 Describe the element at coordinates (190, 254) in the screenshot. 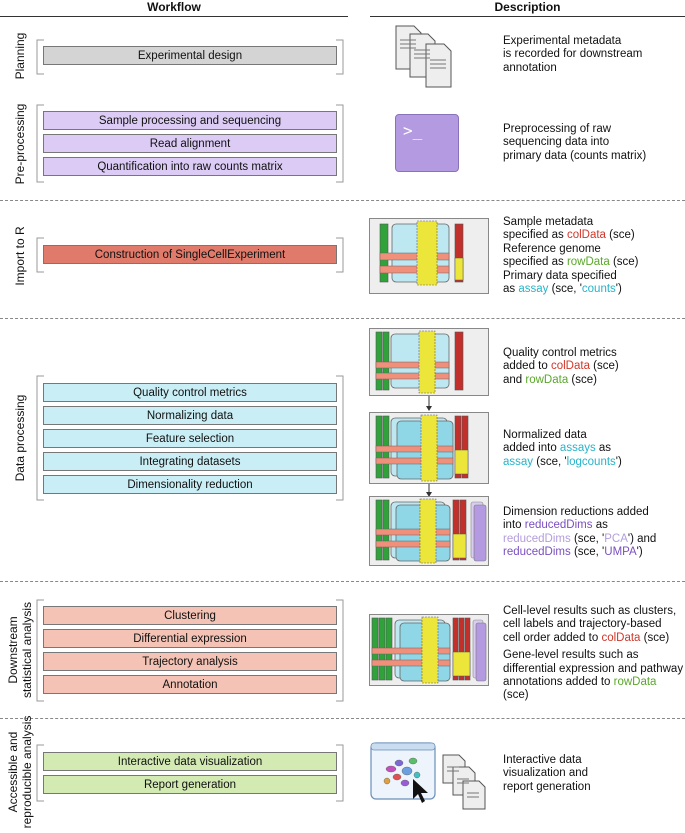

I see `step-construct-sce: Construction of SingleCellExperiment` at that location.